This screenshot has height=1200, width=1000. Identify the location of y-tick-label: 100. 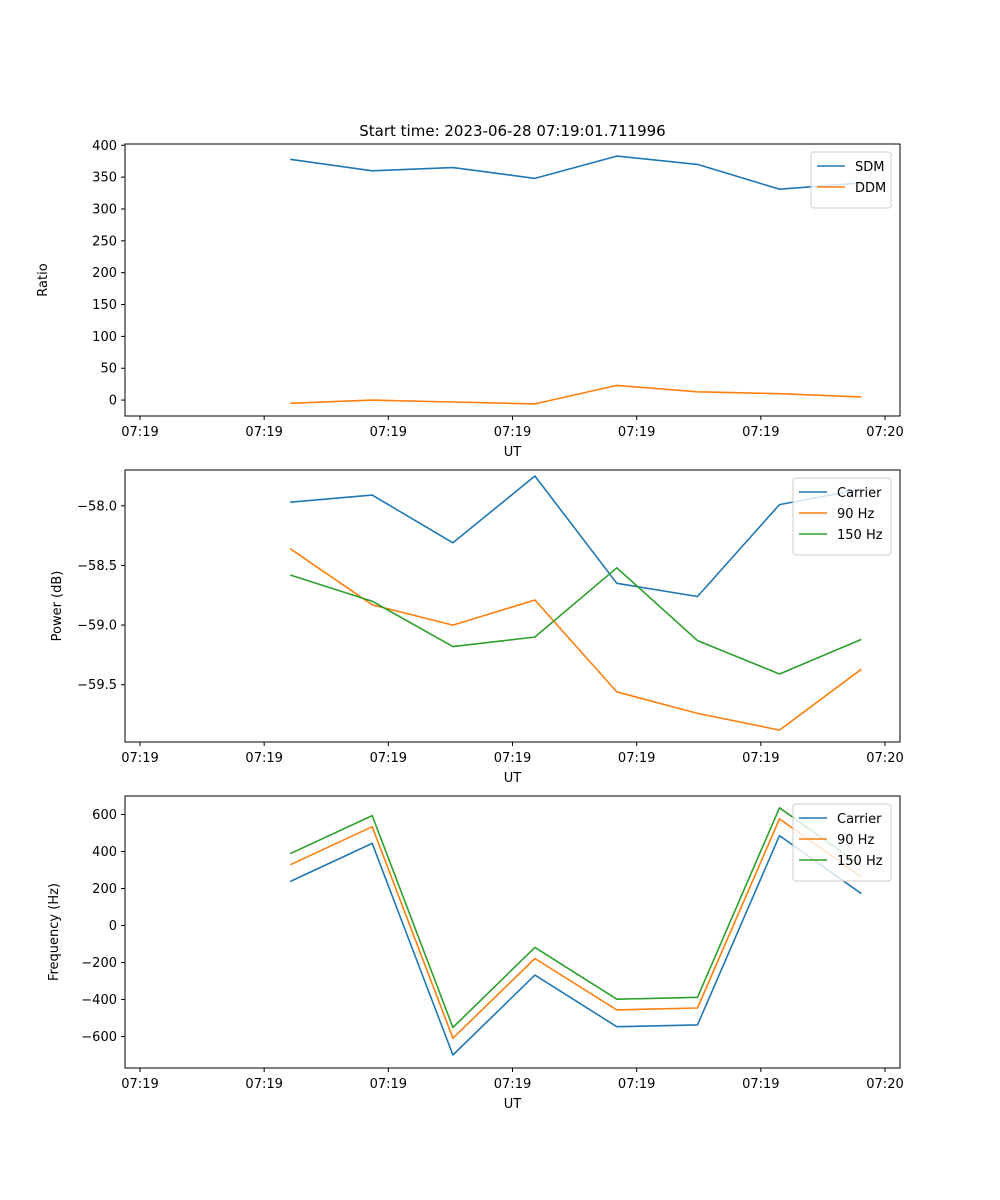
(104, 337).